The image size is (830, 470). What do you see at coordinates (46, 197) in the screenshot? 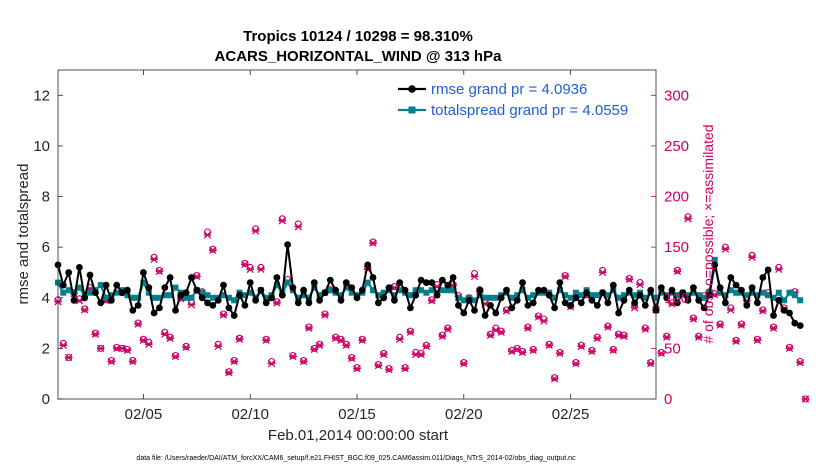
I see `y-tick-label: 8` at bounding box center [46, 197].